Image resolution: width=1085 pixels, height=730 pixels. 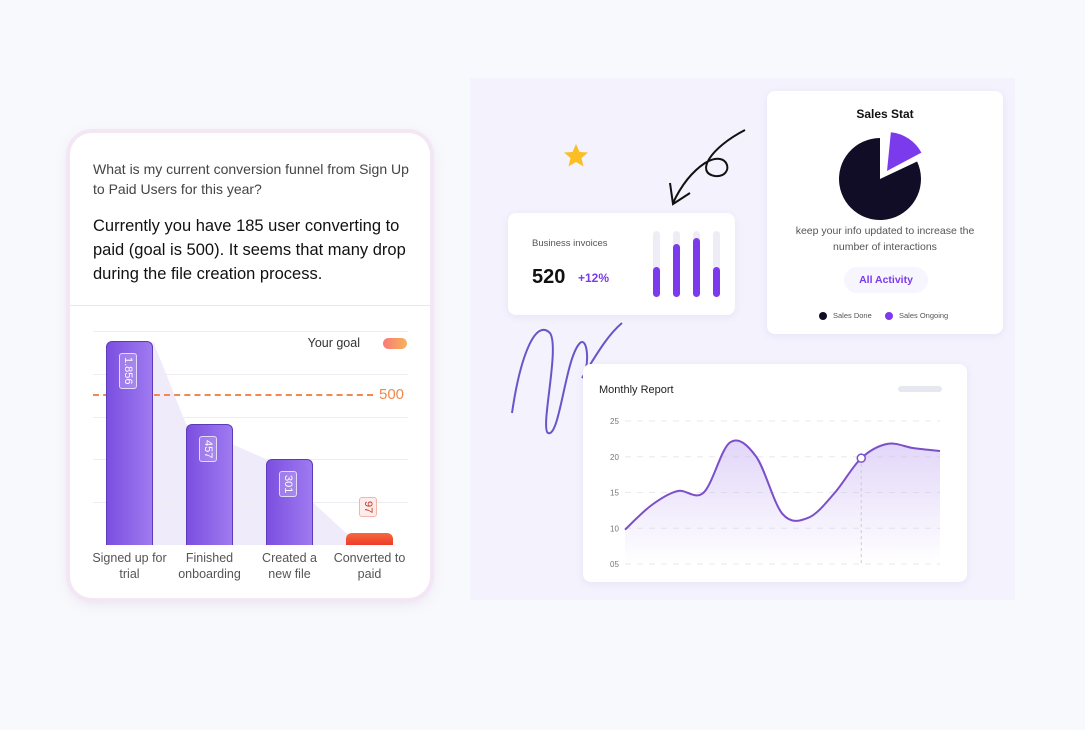 What do you see at coordinates (128, 371) in the screenshot?
I see `bar-value-label: 1.856` at bounding box center [128, 371].